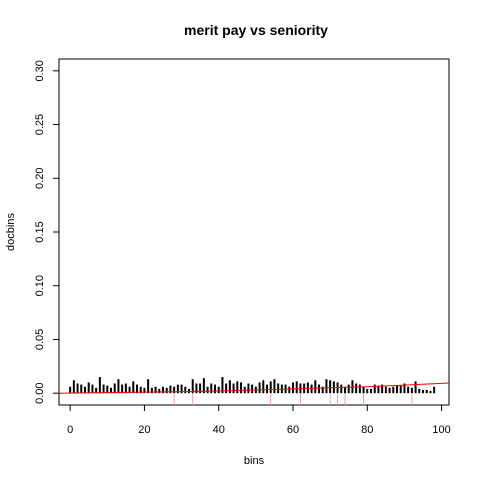 The width and height of the screenshot is (480, 480). Describe the element at coordinates (40, 285) in the screenshot. I see `y-tick-label: 0.10` at that location.